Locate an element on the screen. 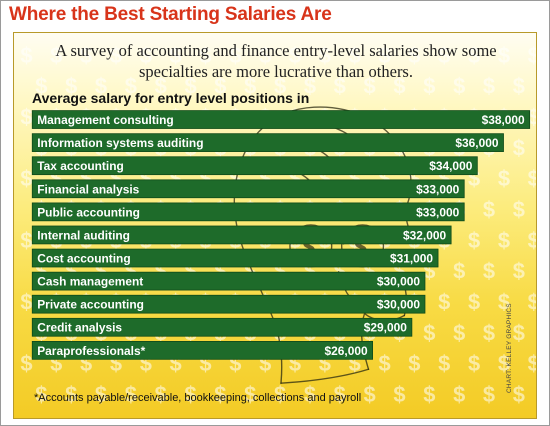  bar-category-label: Information systems auditing is located at coordinates (120, 143).